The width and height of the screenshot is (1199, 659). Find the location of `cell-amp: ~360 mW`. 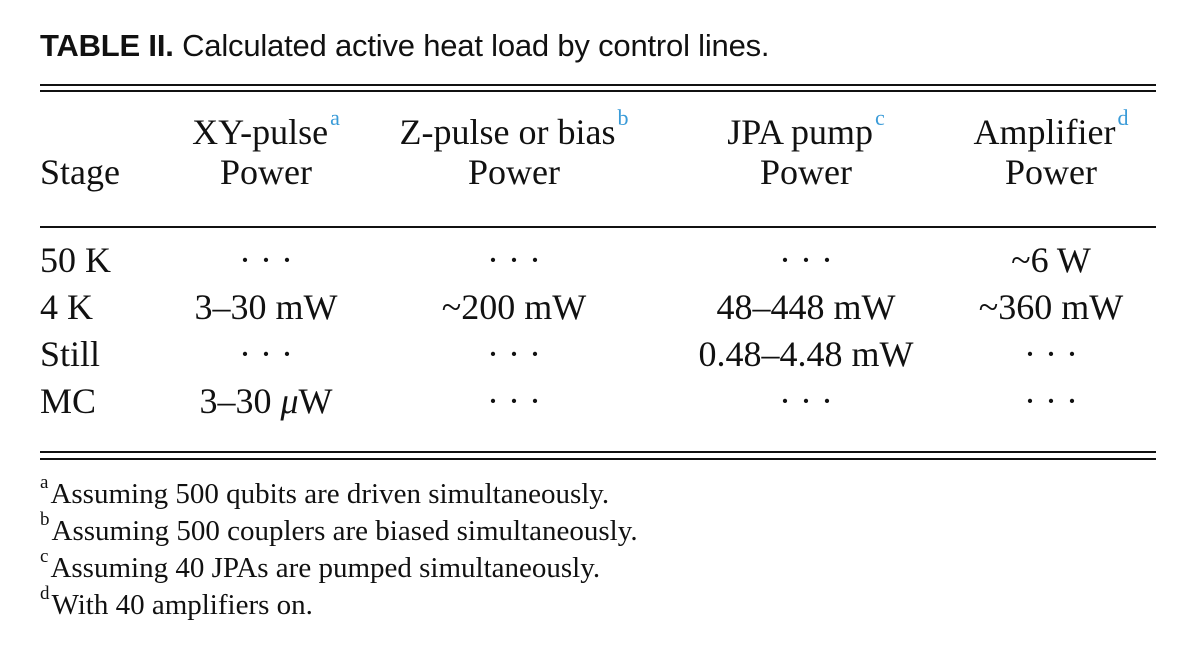

cell-amp: ~360 mW is located at coordinates (1051, 307).